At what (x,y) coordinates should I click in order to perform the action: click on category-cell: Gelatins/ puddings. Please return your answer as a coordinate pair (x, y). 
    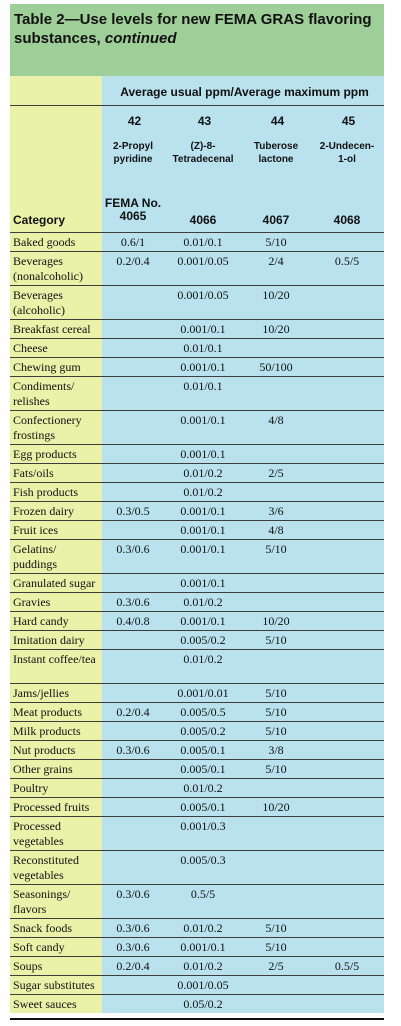
    Looking at the image, I should click on (56, 555).